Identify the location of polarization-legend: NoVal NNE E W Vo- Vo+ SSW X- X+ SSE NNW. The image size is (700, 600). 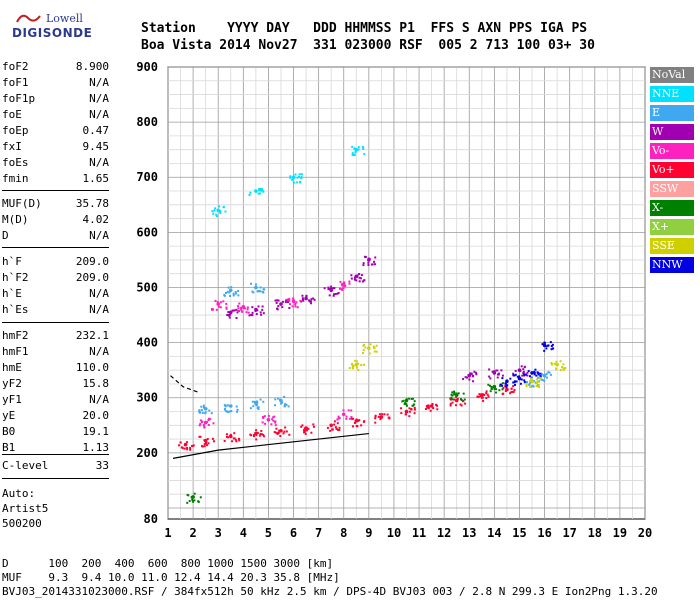
(672, 171).